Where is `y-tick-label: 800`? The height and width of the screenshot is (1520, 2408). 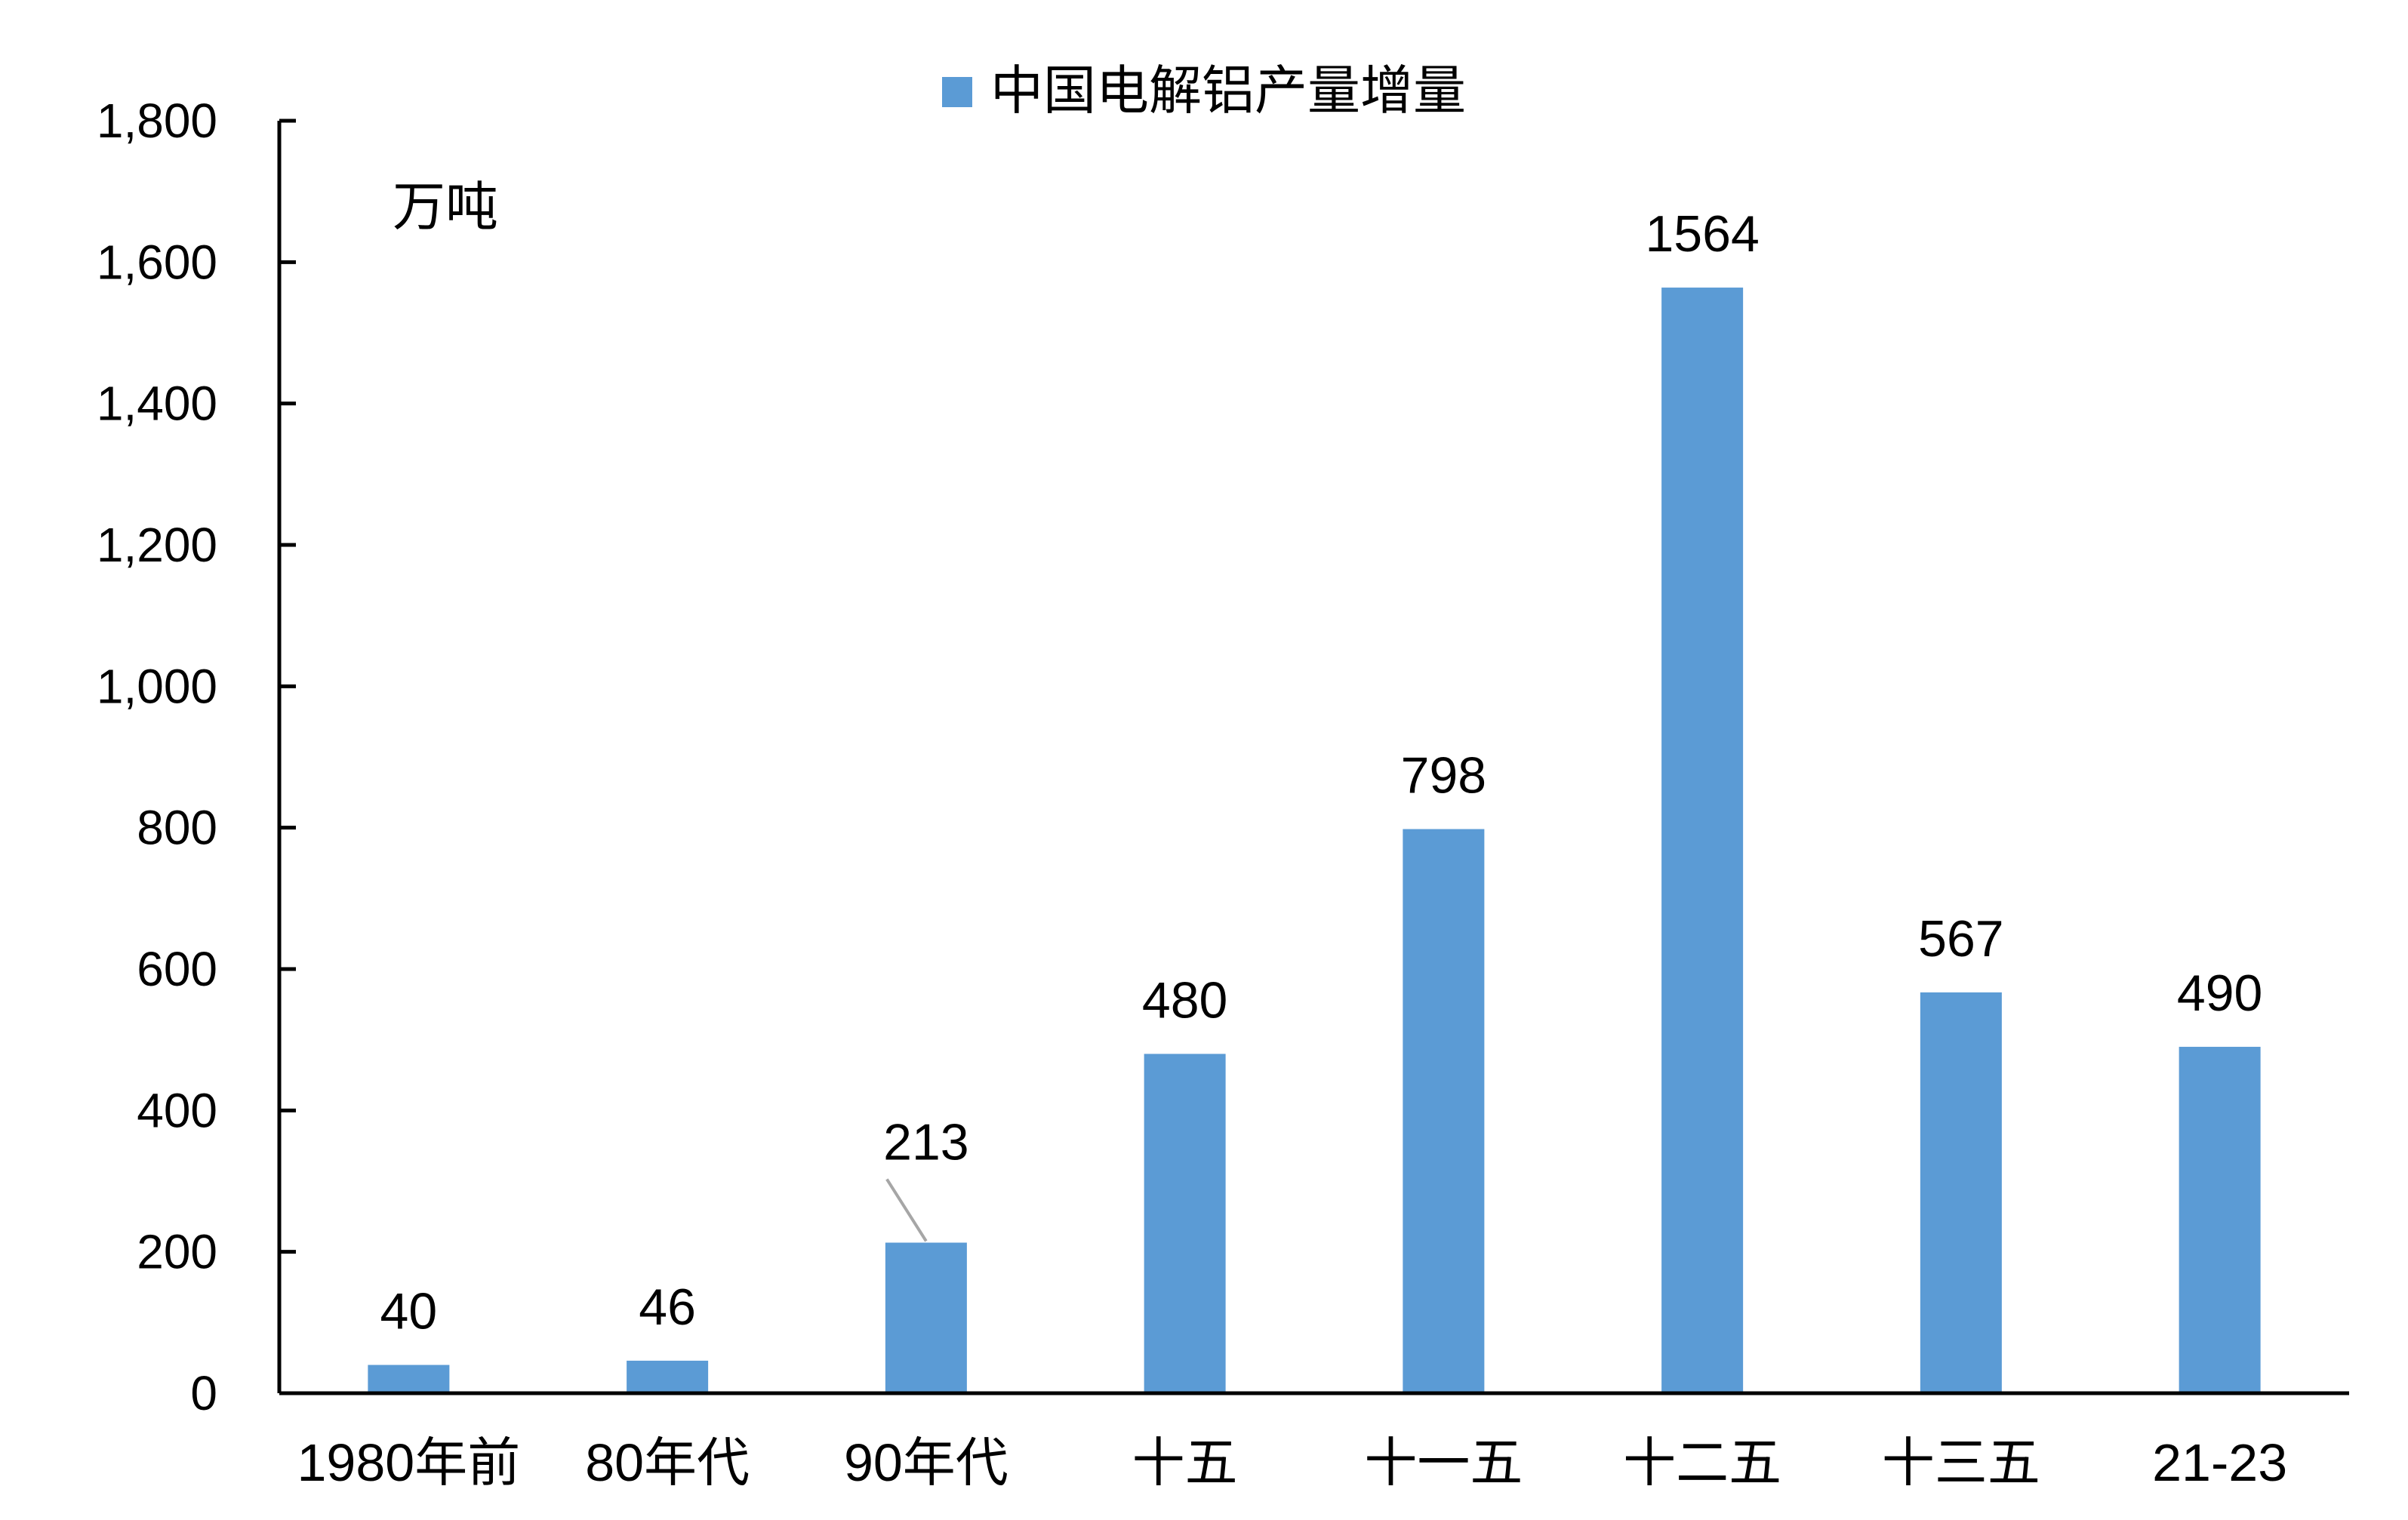
y-tick-label: 800 is located at coordinates (177, 828).